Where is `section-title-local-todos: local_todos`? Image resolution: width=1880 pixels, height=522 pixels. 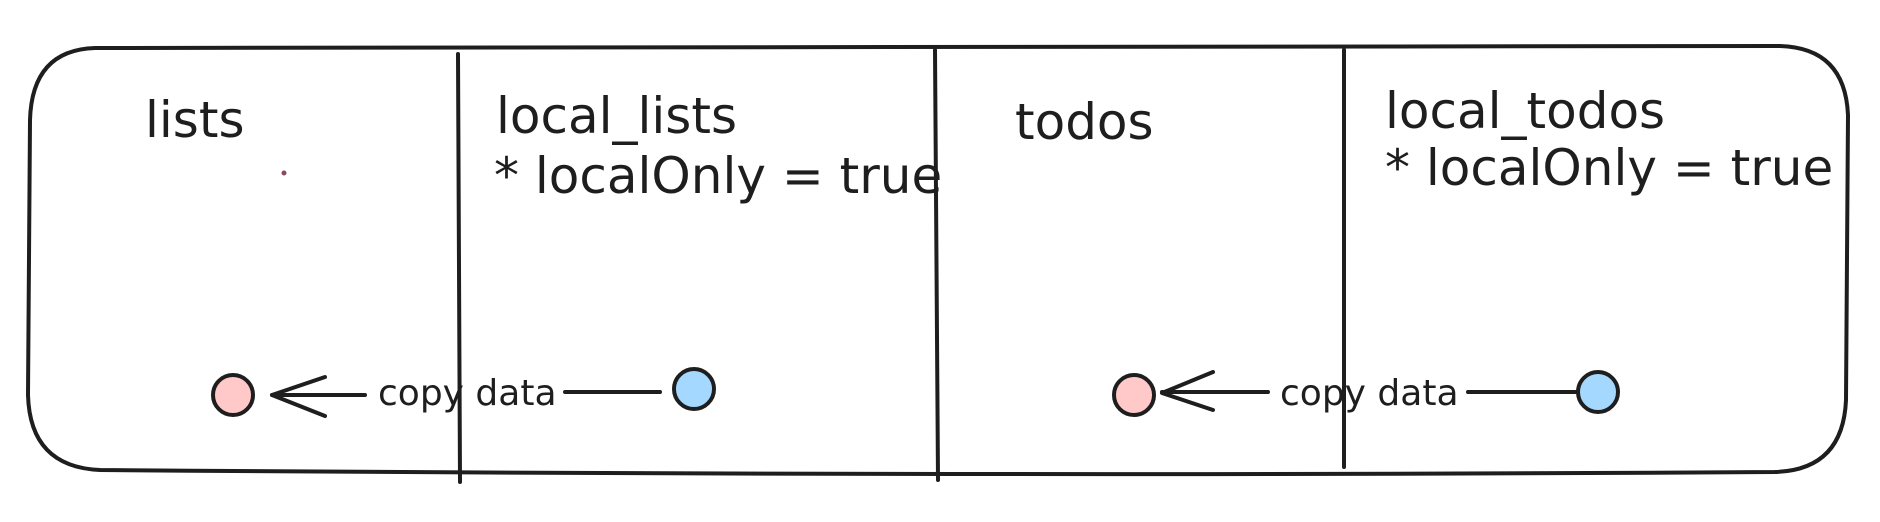 section-title-local-todos: local_todos is located at coordinates (1525, 111).